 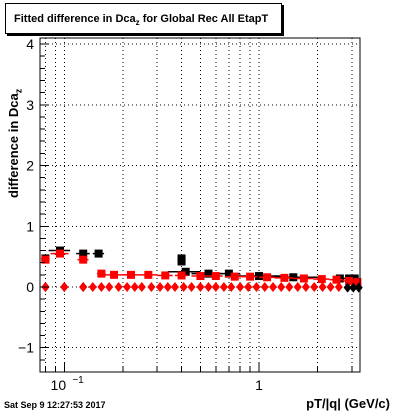 I want to click on chart-title-rest: for Global Rec All EtapT, so click(x=204, y=19).